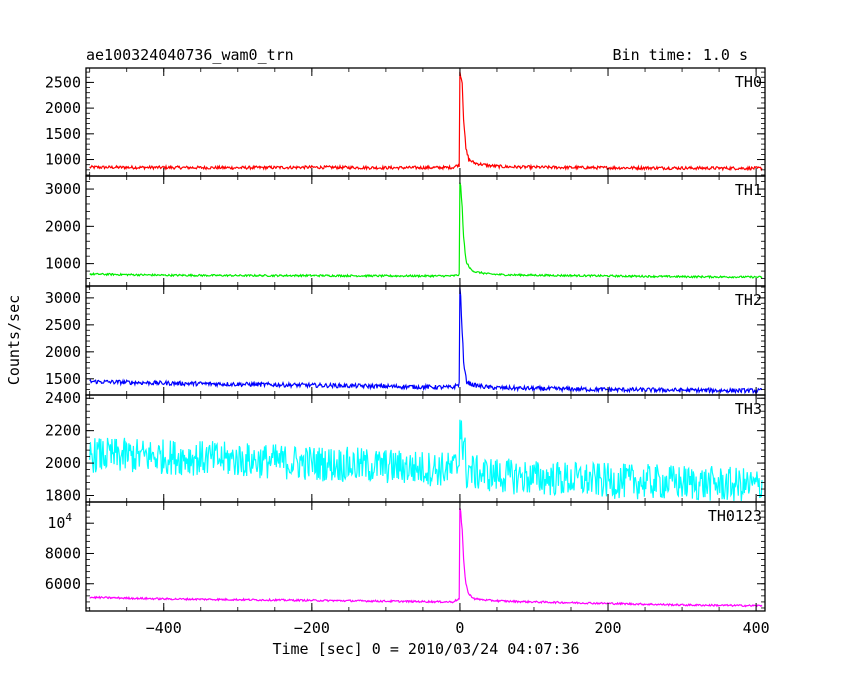 This screenshot has width=850, height=680. What do you see at coordinates (63, 298) in the screenshot?
I see `y-tick-label-th2-3000: 3000` at bounding box center [63, 298].